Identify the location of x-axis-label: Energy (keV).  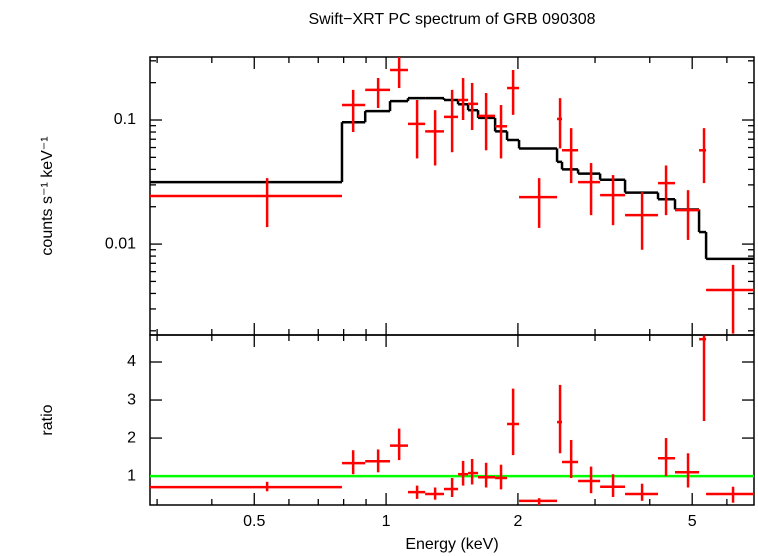
(451, 544).